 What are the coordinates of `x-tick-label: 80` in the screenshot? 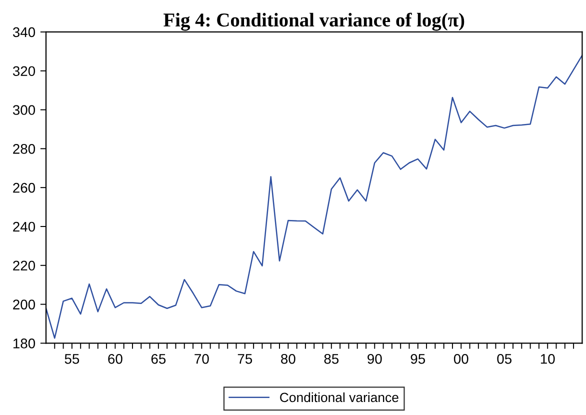 It's located at (288, 359).